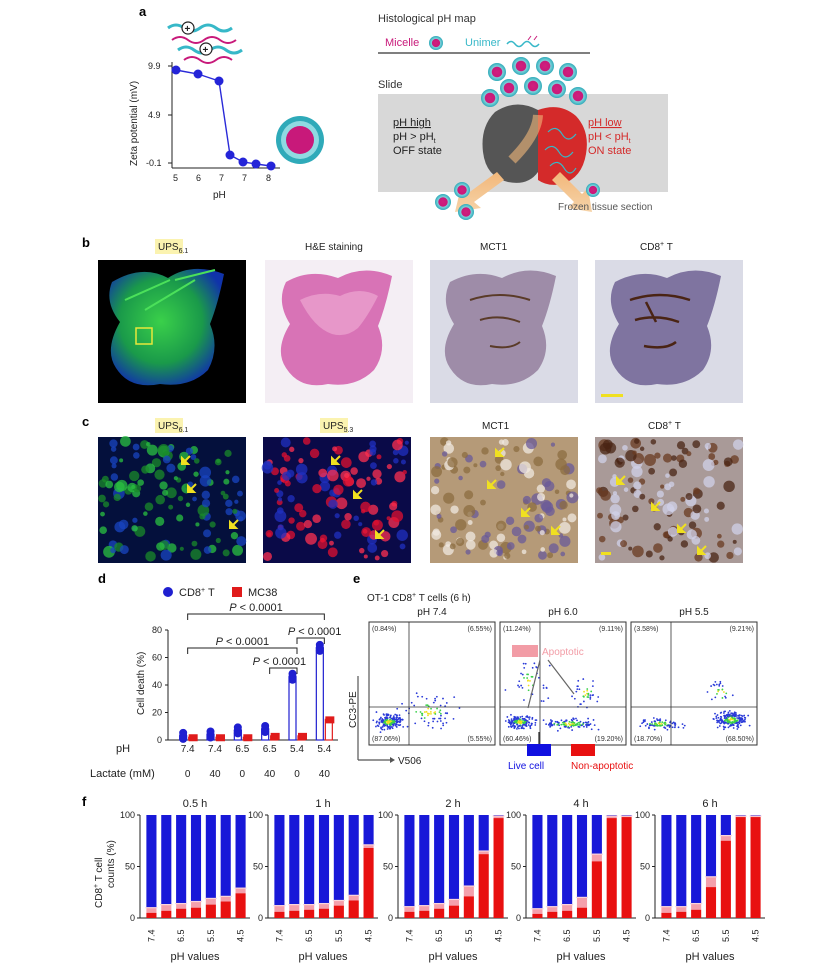 Image resolution: width=824 pixels, height=970 pixels. Describe the element at coordinates (453, 957) in the screenshot. I see `f-xlabel: pH values` at that location.